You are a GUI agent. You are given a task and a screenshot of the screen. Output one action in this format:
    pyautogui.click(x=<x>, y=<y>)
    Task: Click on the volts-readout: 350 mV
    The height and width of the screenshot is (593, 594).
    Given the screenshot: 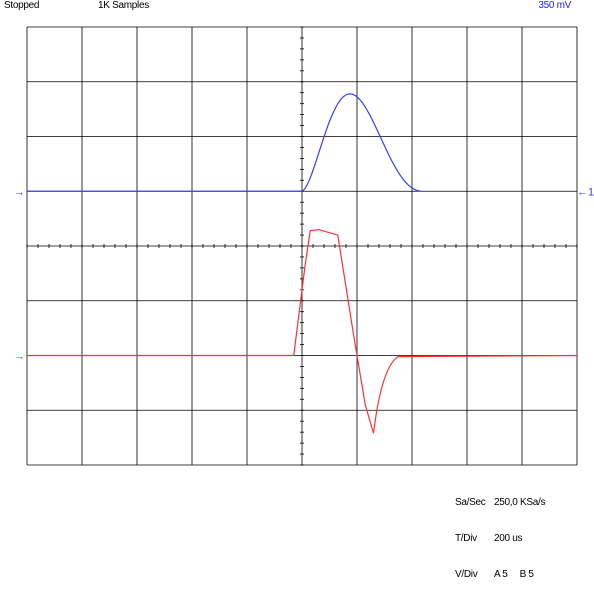 What is the action you would take?
    pyautogui.click(x=554, y=5)
    